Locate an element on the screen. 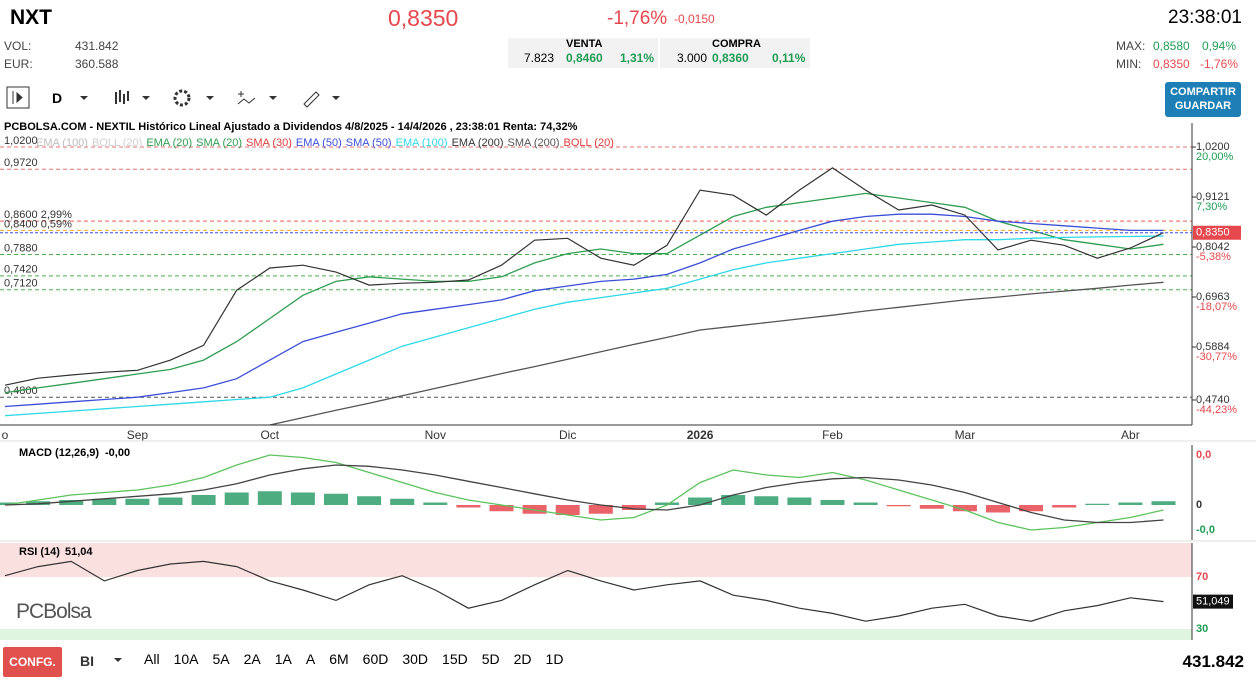 This screenshot has height=683, width=1256. rsi-last-box is located at coordinates (1213, 601).